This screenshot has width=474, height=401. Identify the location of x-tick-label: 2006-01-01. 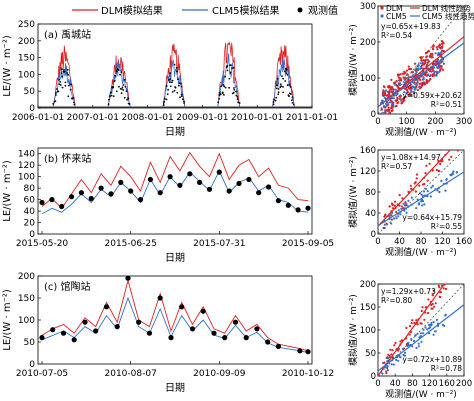
(38, 118).